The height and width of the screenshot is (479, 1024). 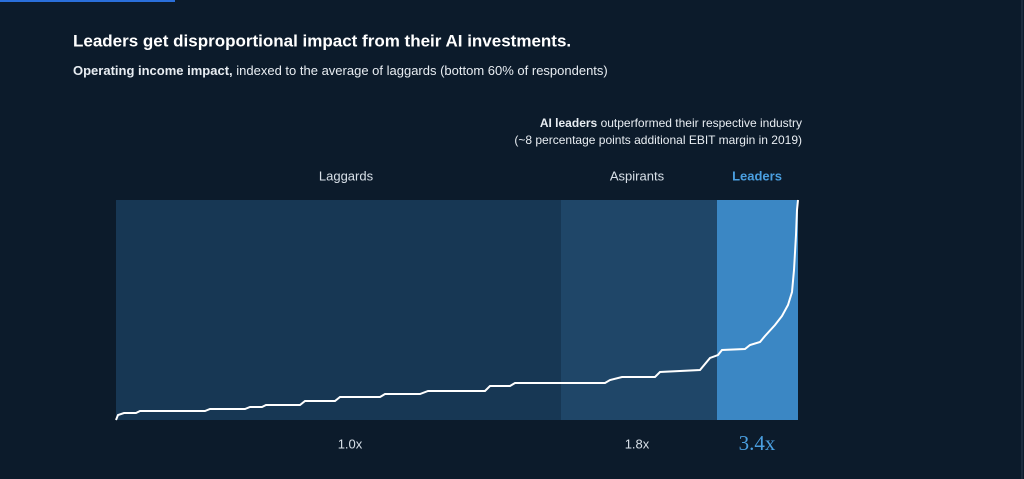 What do you see at coordinates (639, 310) in the screenshot?
I see `aspirants-zone` at bounding box center [639, 310].